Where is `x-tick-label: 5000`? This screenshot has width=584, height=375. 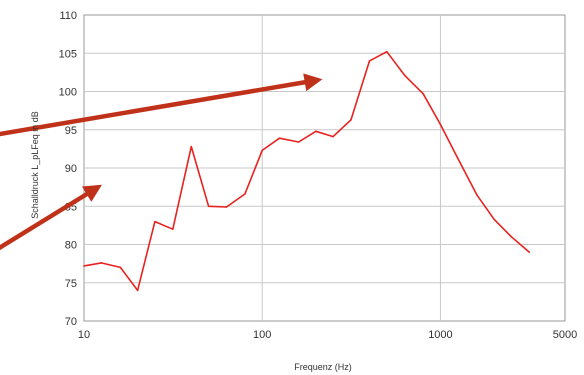 x-tick-label: 5000 is located at coordinates (565, 335).